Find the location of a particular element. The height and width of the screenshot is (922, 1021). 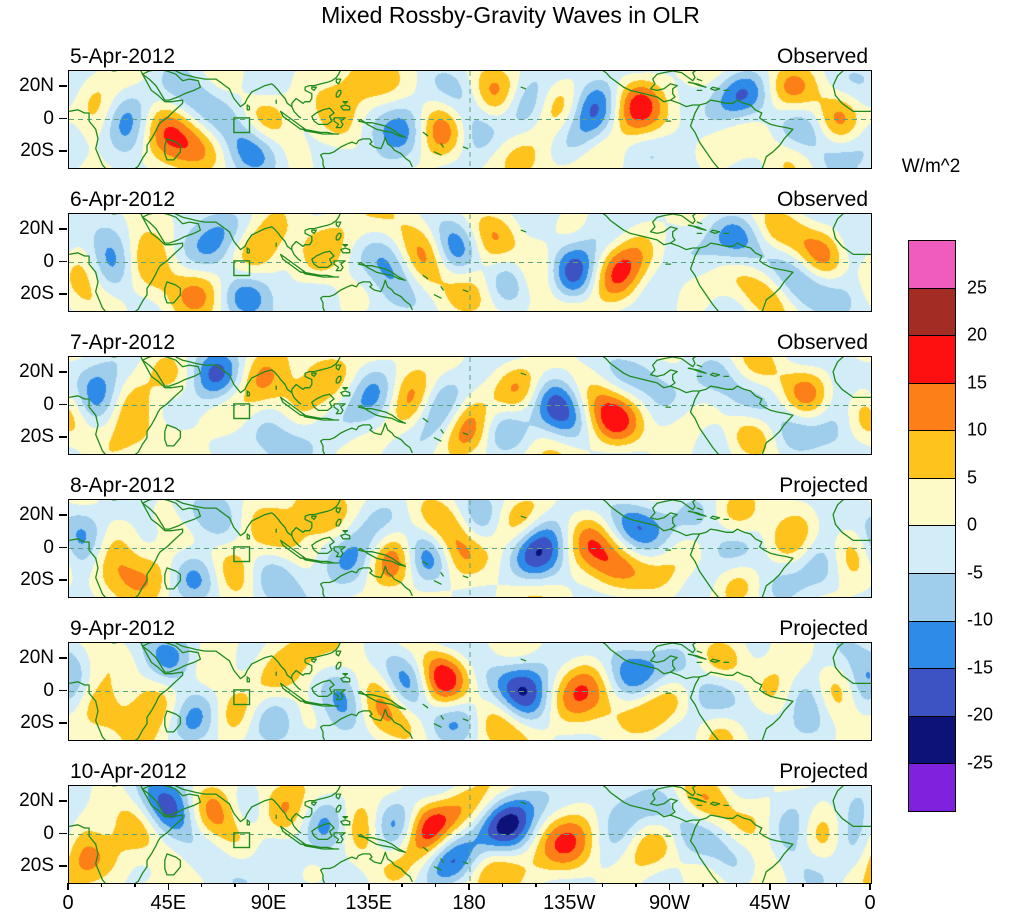

x-tick-label: 0 is located at coordinates (68, 903).